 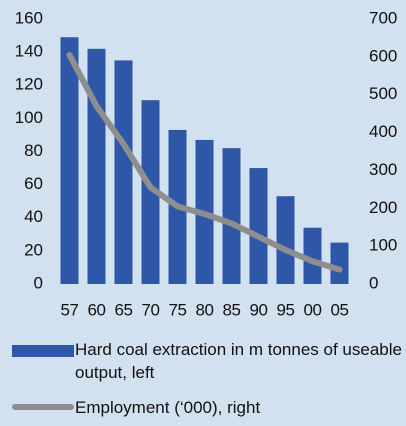 What do you see at coordinates (383, 245) in the screenshot?
I see `y2-tick-label: 100` at bounding box center [383, 245].